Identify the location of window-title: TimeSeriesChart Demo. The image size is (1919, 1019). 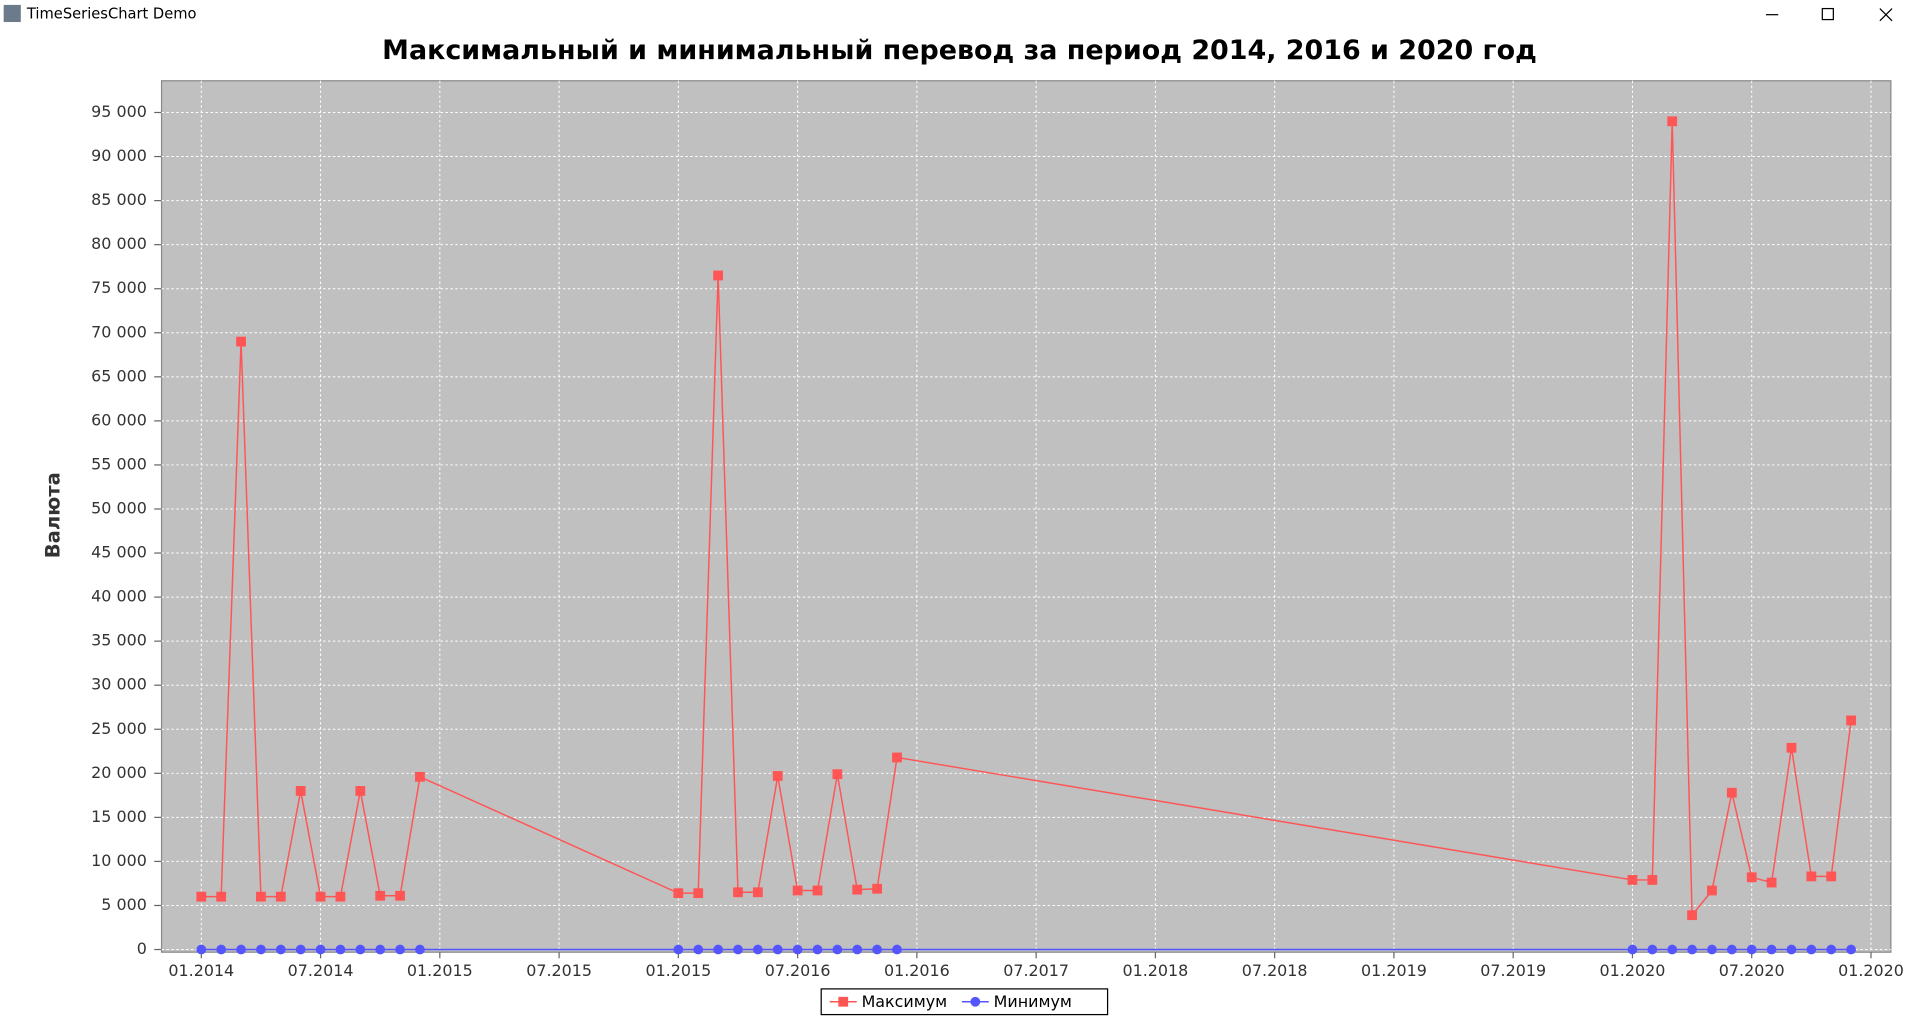
(111, 14).